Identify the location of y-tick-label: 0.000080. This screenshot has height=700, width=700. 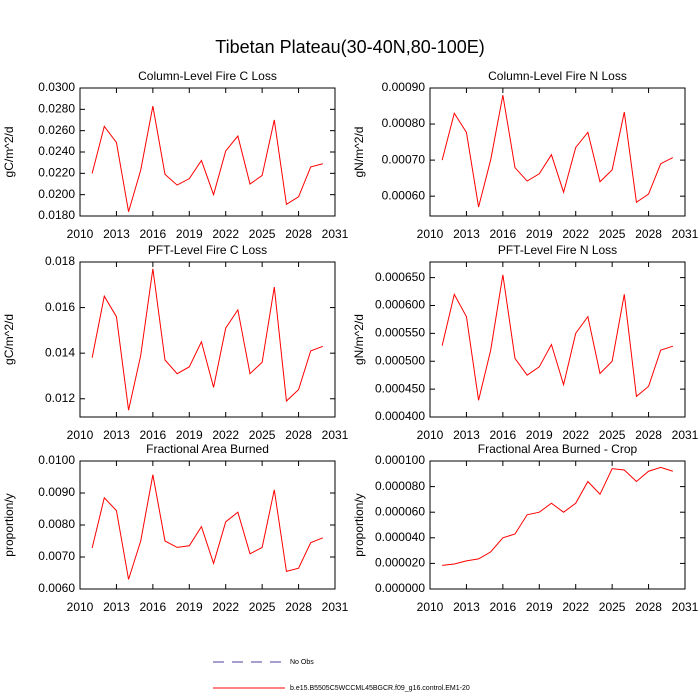
(400, 486).